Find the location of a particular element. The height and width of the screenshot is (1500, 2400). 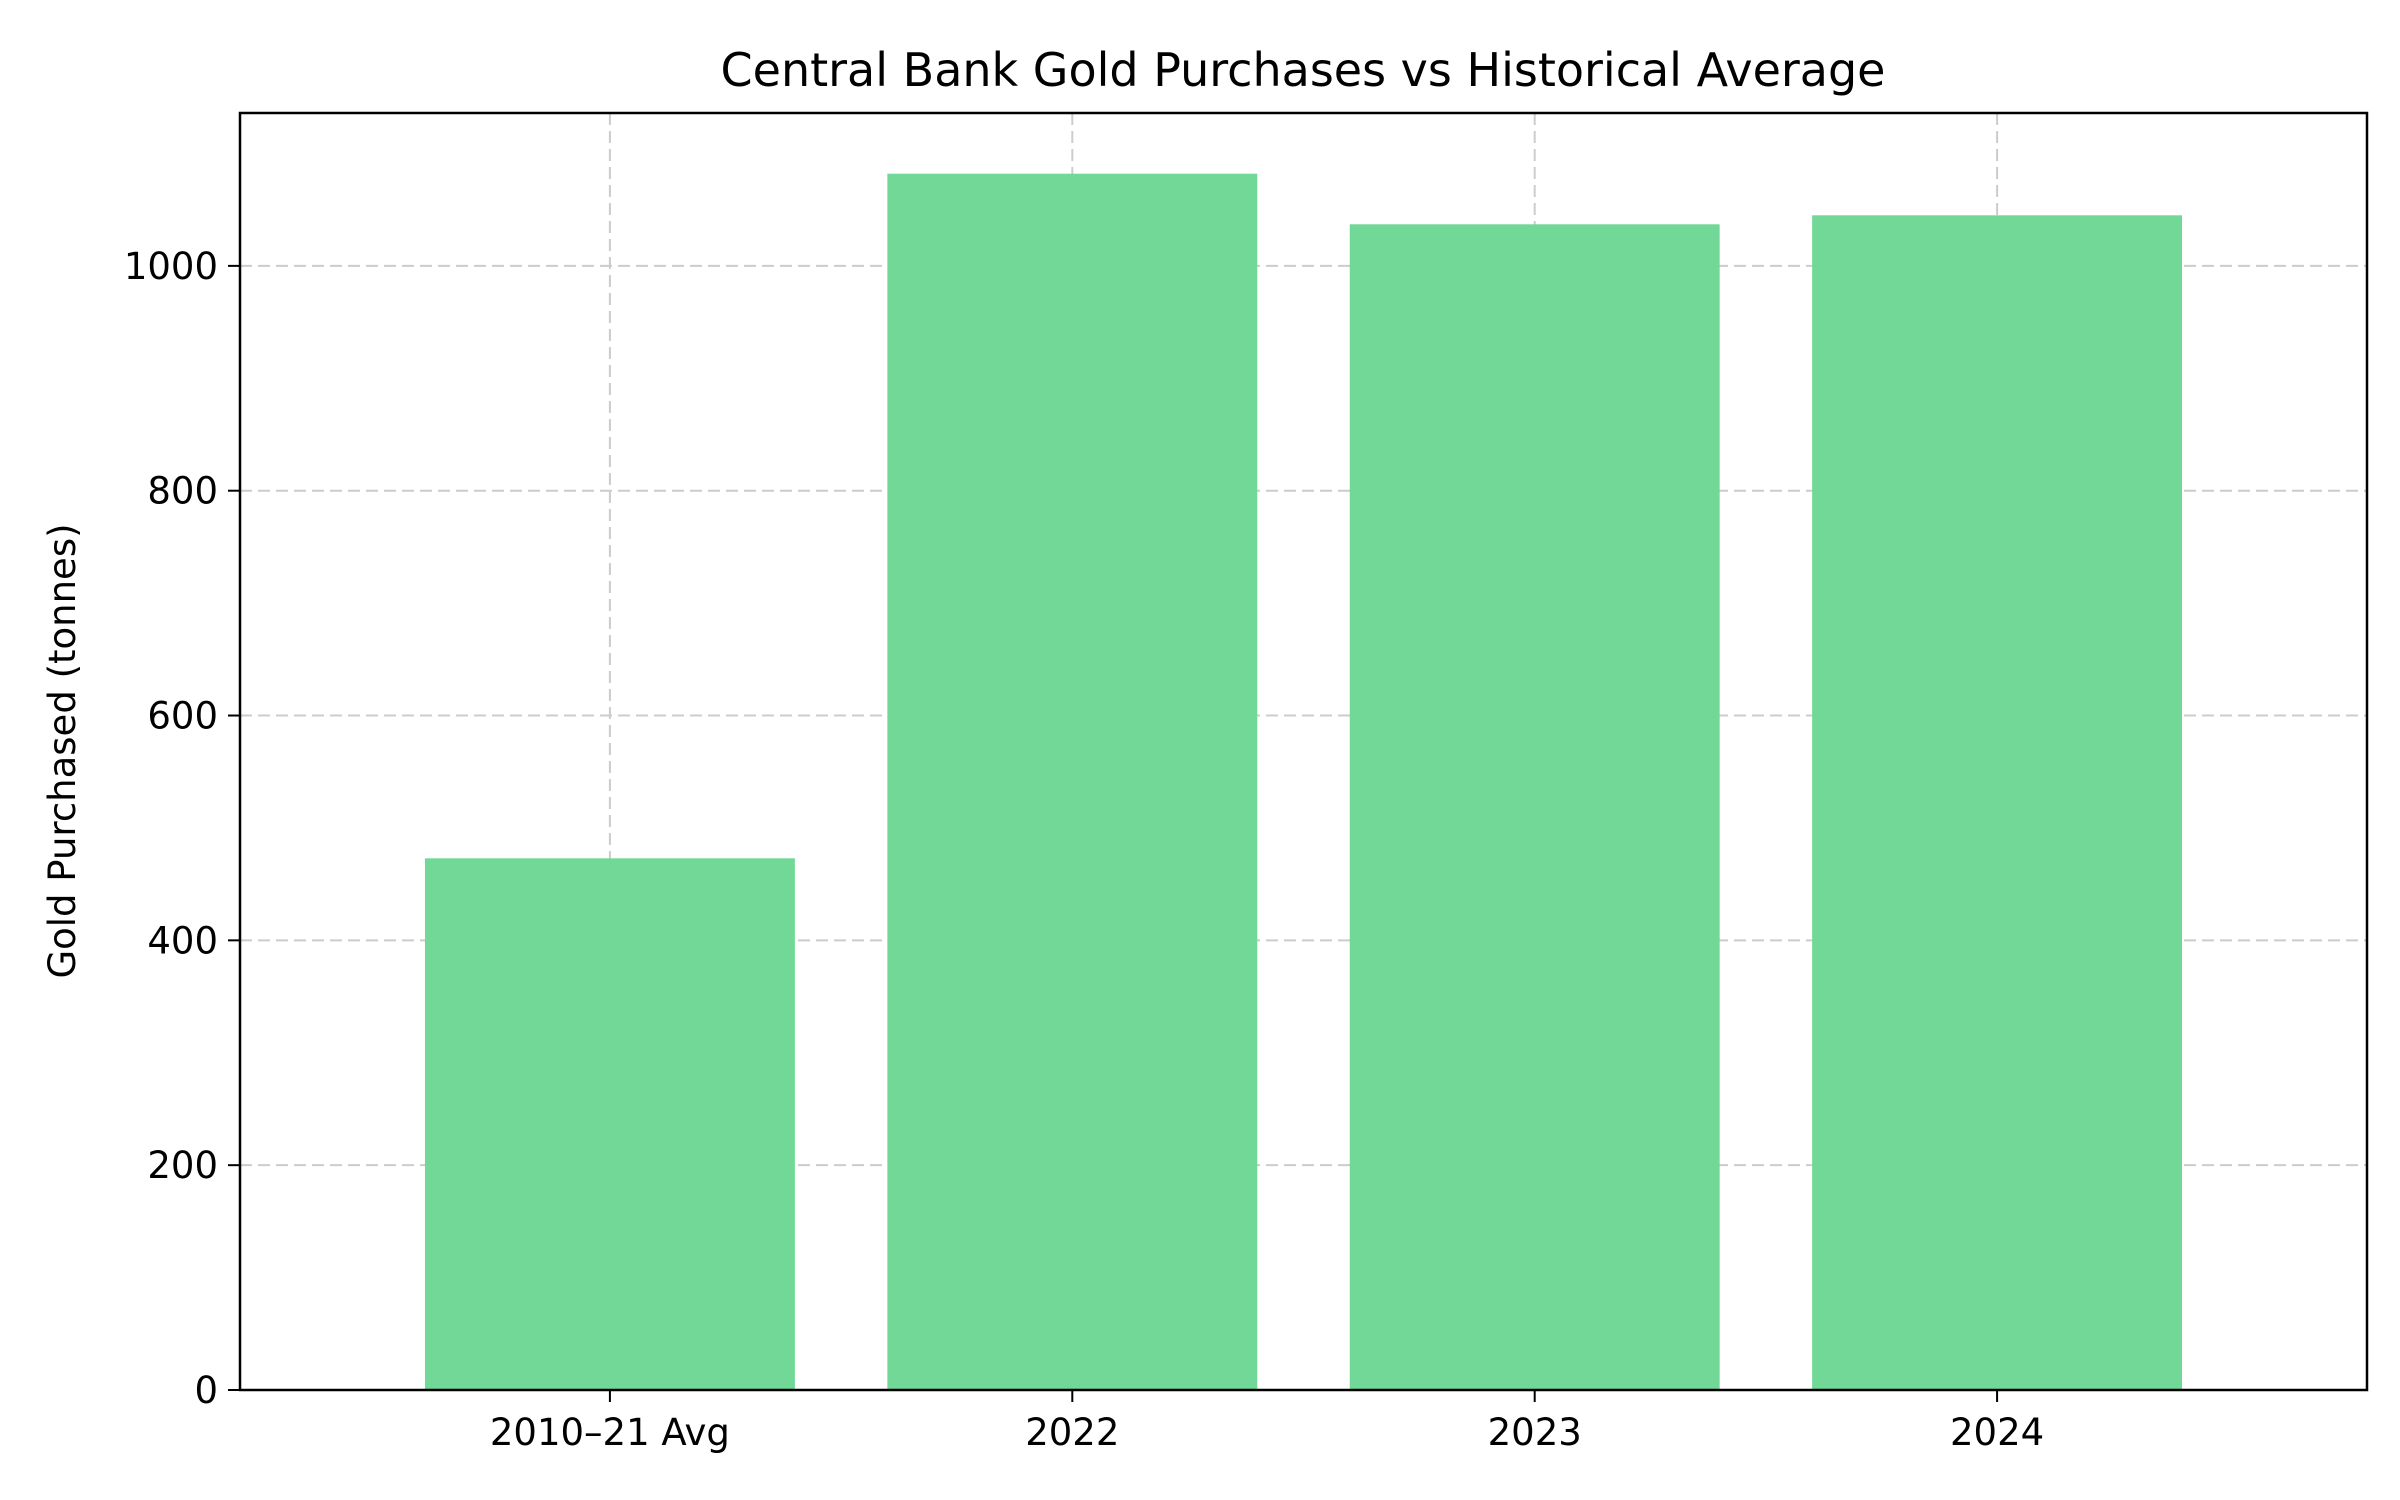

y-tick-label: 0 is located at coordinates (206, 1390).